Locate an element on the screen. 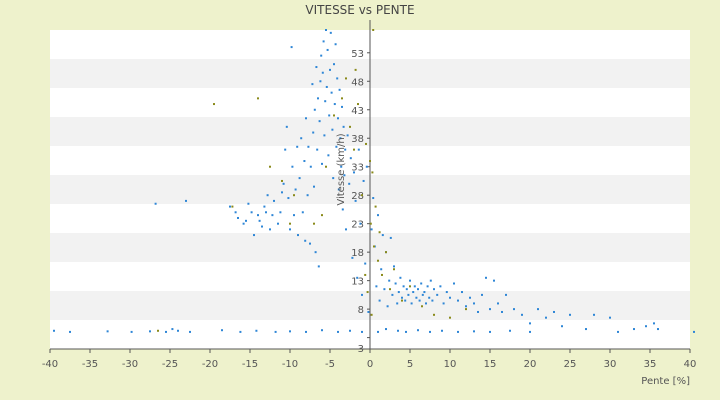 The image size is (720, 400). x-tick-label: -10 is located at coordinates (290, 364).